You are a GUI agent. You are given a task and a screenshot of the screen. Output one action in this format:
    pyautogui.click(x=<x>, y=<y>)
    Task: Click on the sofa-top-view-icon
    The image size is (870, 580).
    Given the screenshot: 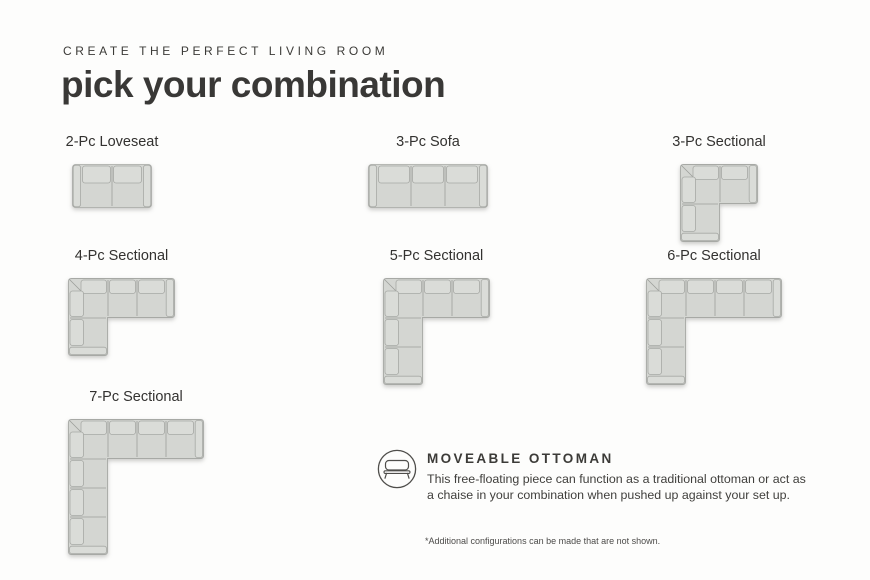 What is the action you would take?
    pyautogui.click(x=428, y=186)
    